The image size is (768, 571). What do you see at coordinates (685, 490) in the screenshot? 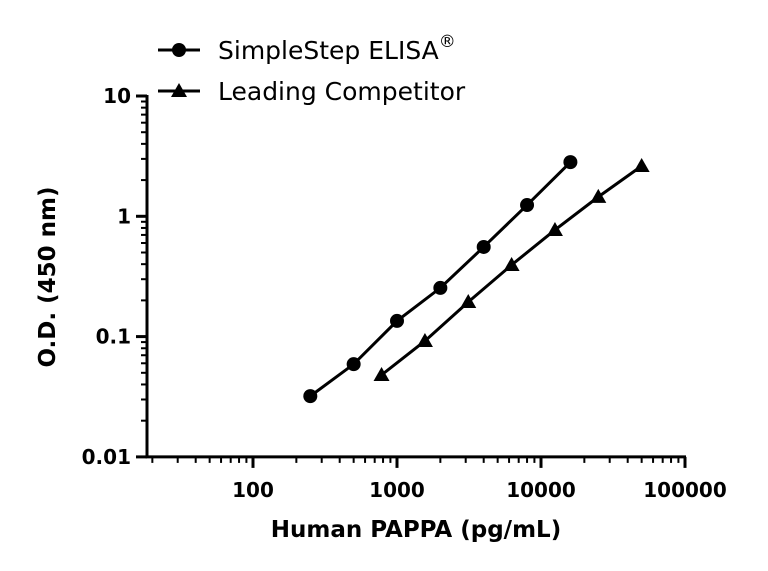
I see `x-tick-label: 100000` at bounding box center [685, 490].